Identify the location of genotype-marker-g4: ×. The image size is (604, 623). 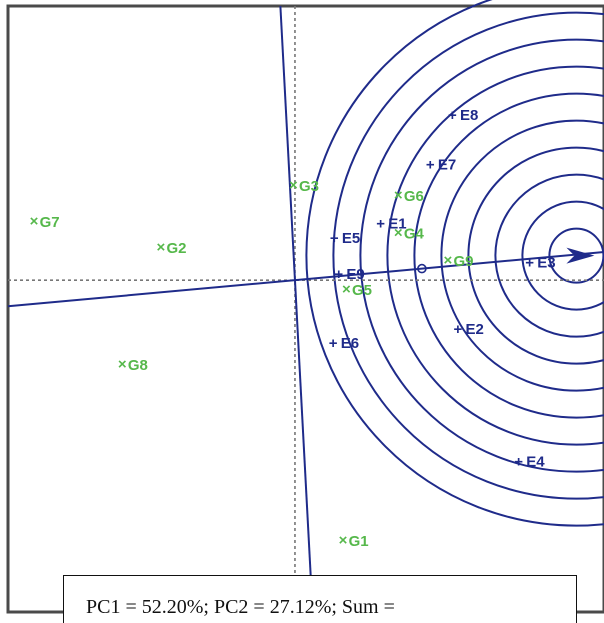
(398, 233).